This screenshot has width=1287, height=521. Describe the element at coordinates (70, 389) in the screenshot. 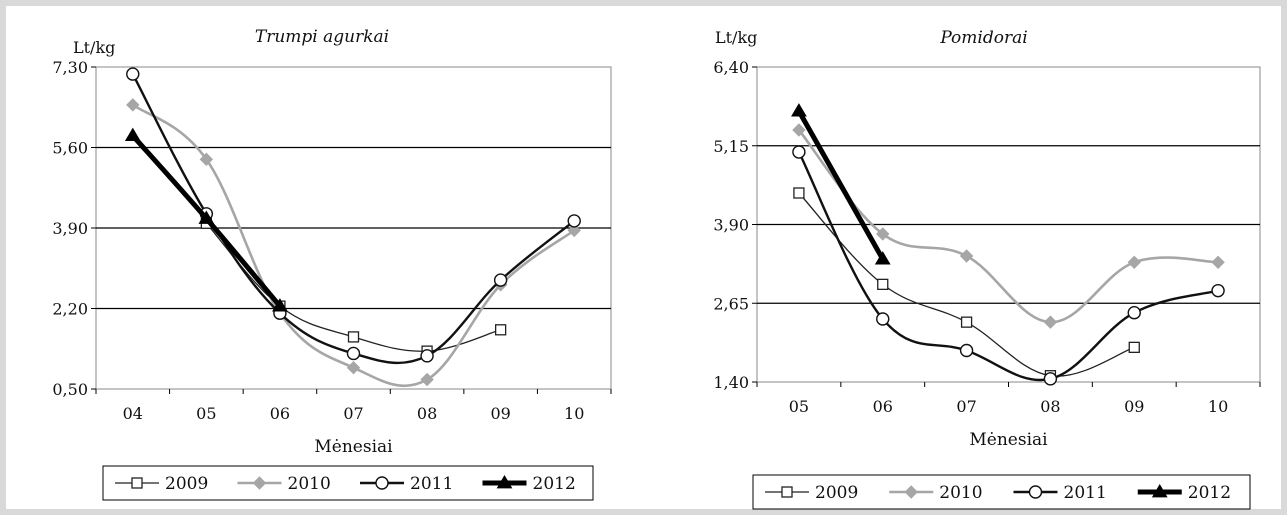

I see `y-tick-label: 0,50` at that location.